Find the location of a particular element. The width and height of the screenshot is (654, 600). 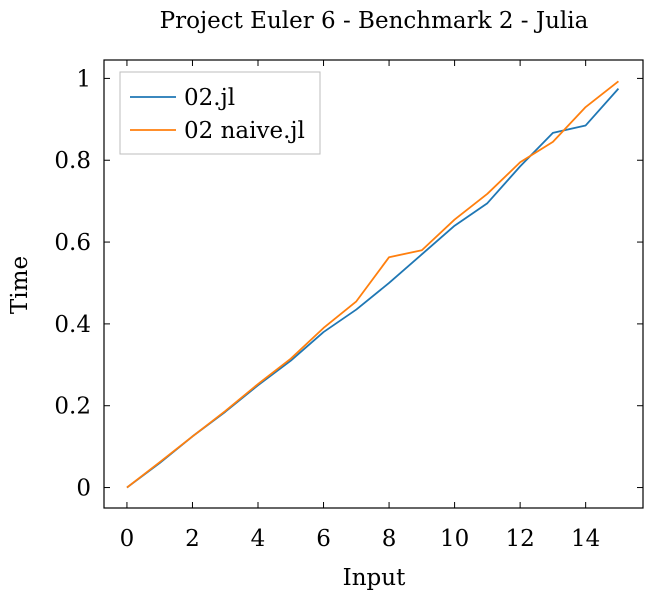

y-axis-label: Time is located at coordinates (20, 285).